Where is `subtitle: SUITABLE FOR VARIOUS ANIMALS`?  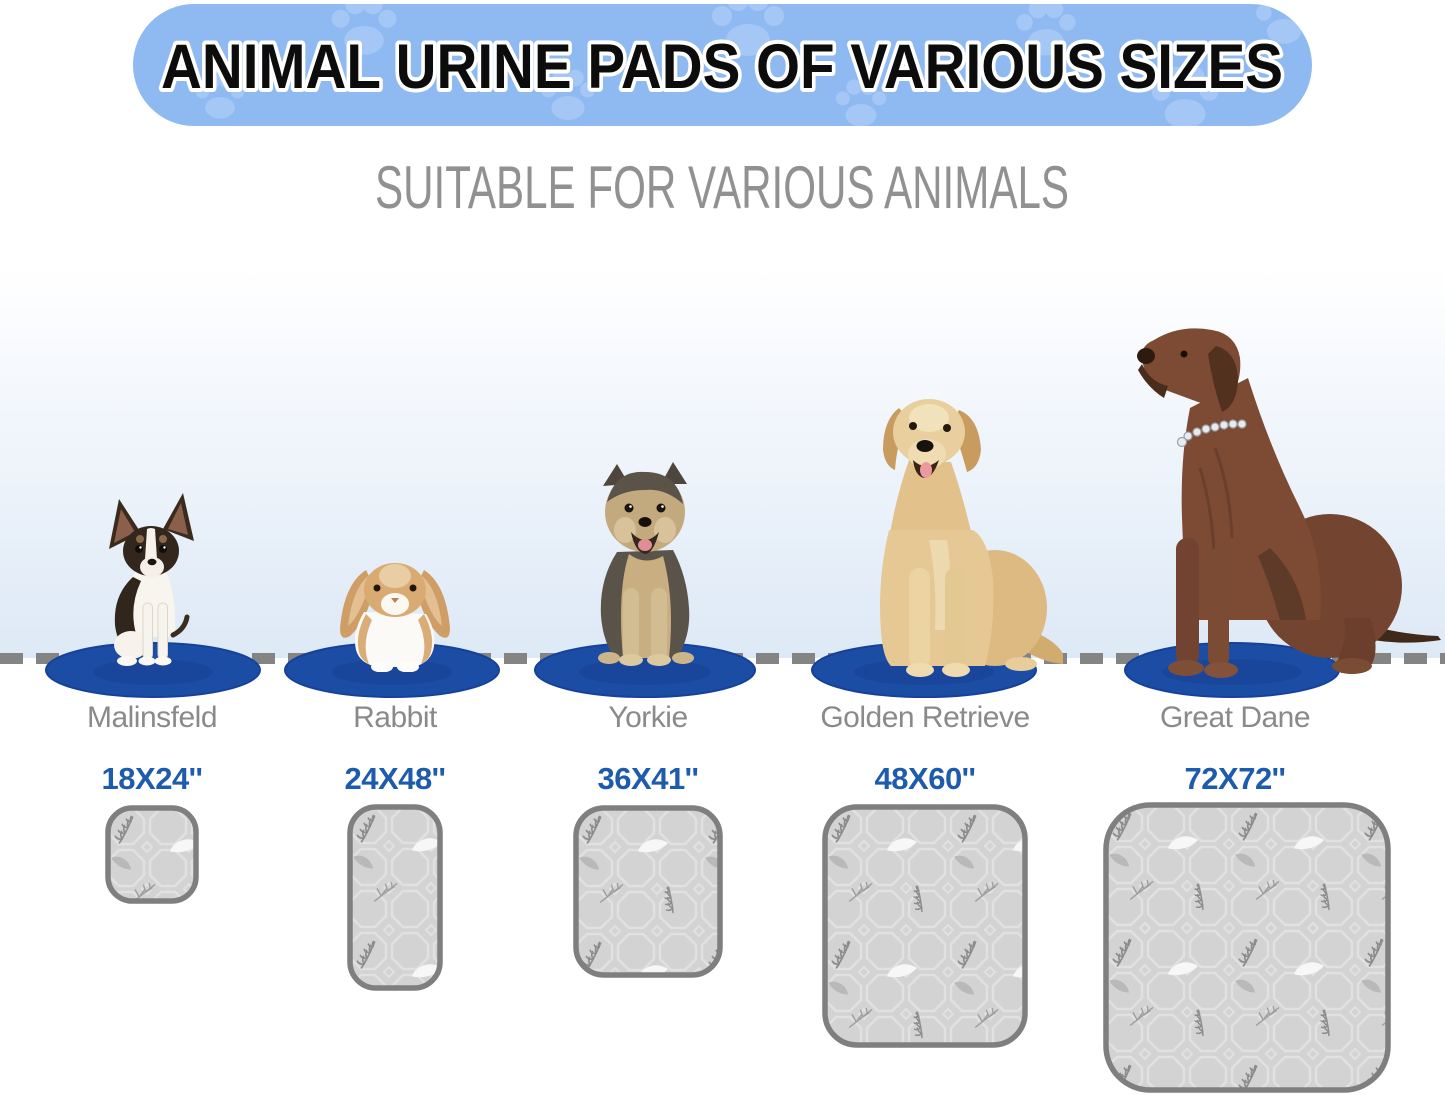
subtitle: SUITABLE FOR VARIOUS ANIMALS is located at coordinates (722, 188).